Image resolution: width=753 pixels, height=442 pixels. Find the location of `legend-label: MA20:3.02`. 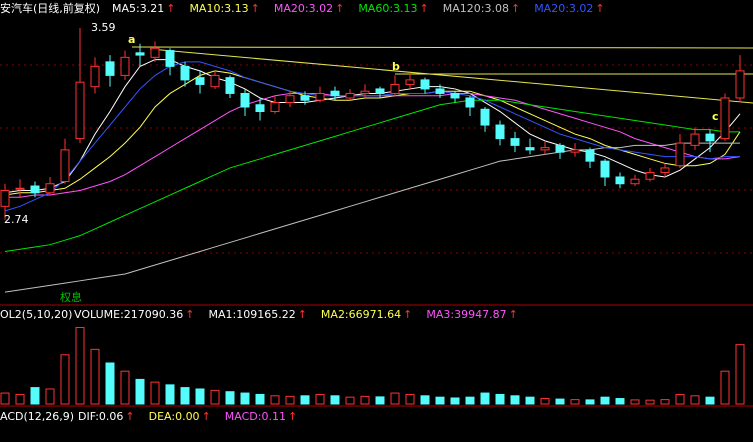

legend-label: MA20:3.02 is located at coordinates (303, 8).